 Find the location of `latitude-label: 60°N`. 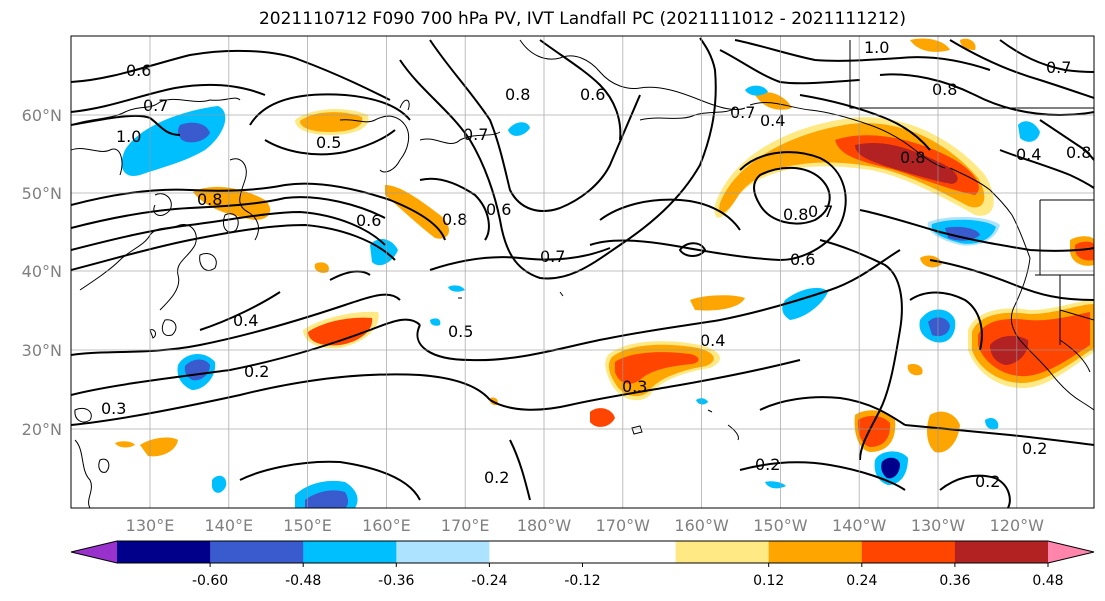

latitude-label: 60°N is located at coordinates (42, 115).